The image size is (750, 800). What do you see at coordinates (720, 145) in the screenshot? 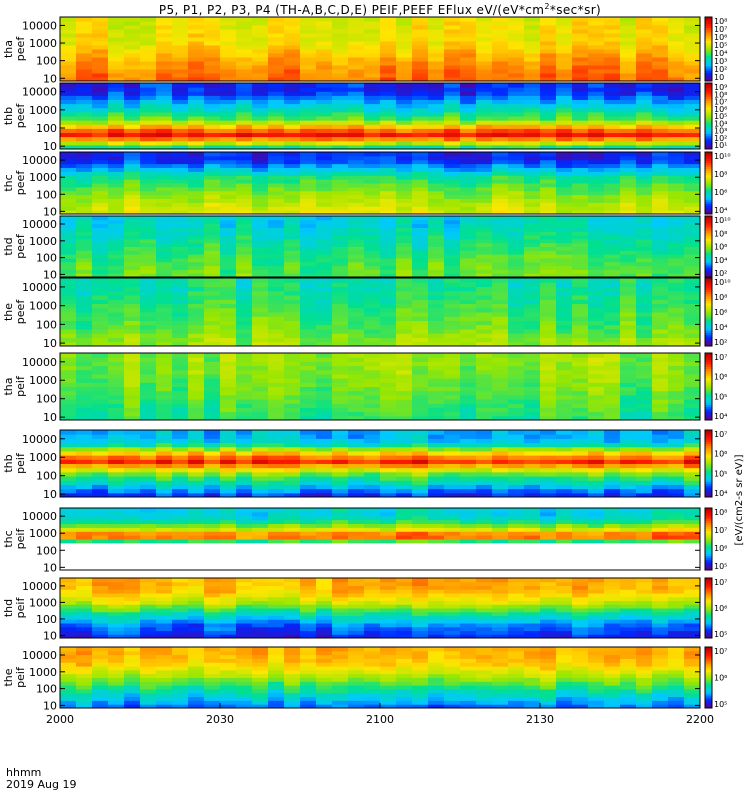
I see `colorbar-tick-label: 10¹` at bounding box center [720, 145].